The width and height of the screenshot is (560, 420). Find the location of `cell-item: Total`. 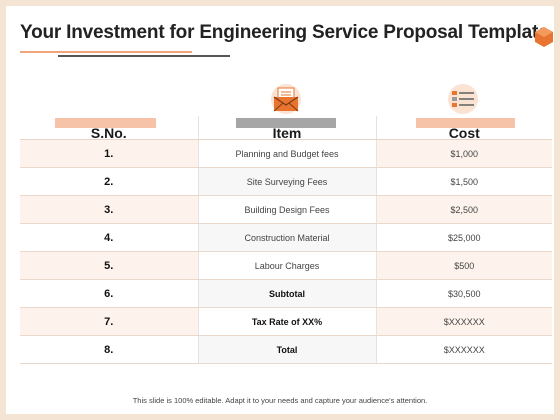

cell-item: Total is located at coordinates (287, 349).